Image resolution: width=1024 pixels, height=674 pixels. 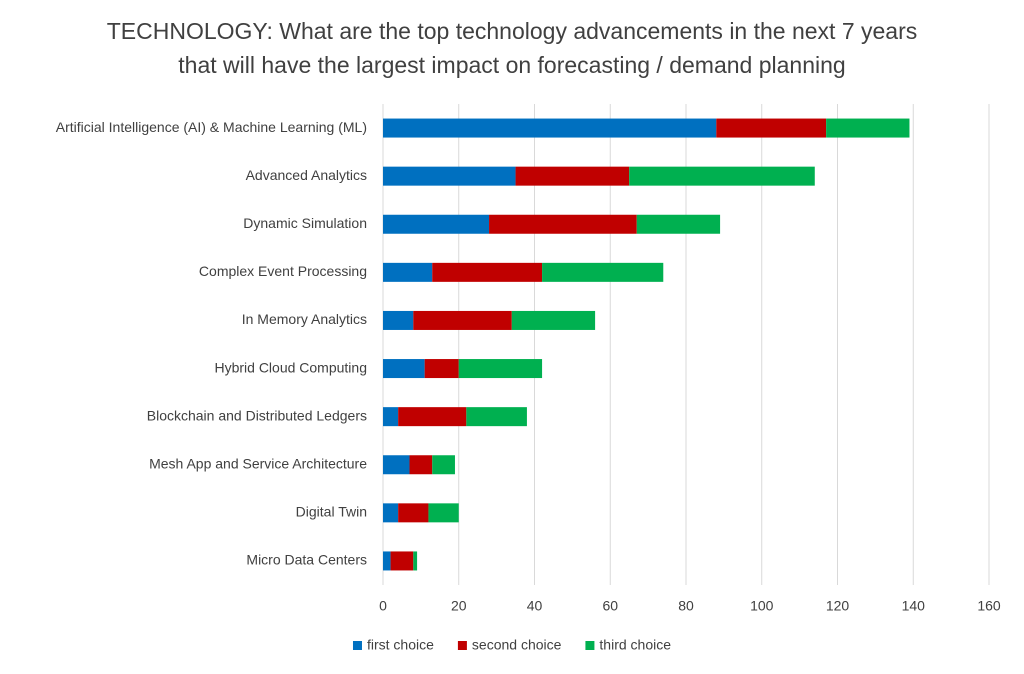 I want to click on x-tick-label: 60, so click(x=610, y=606).